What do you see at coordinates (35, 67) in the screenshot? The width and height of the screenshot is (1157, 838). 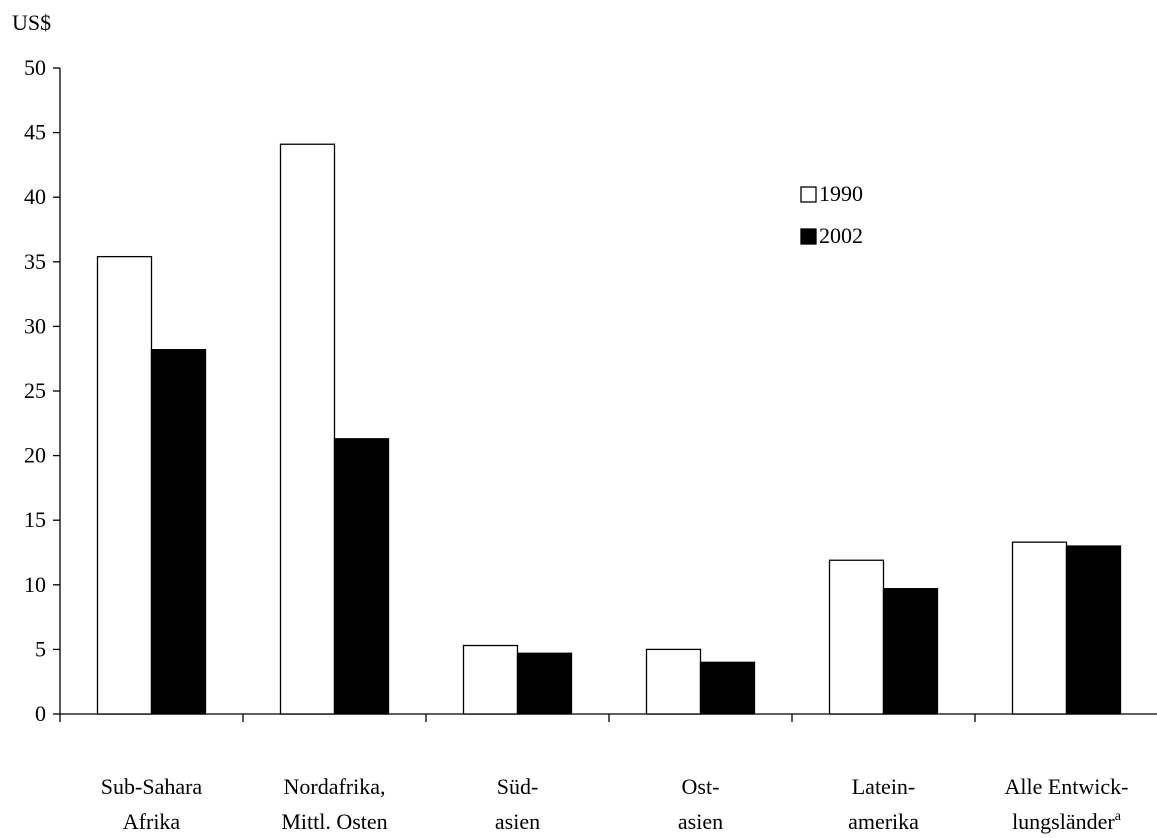 I see `y-tick-label: 50` at bounding box center [35, 67].